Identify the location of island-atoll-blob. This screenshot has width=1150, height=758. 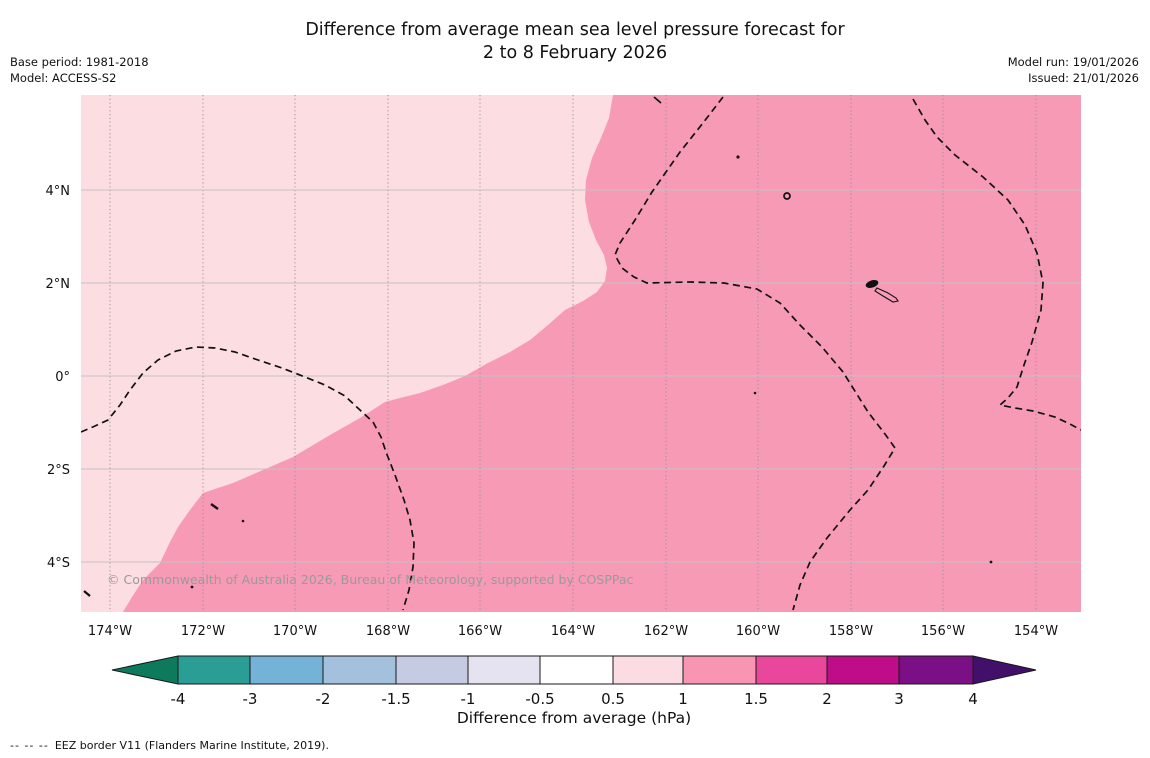
(872, 284).